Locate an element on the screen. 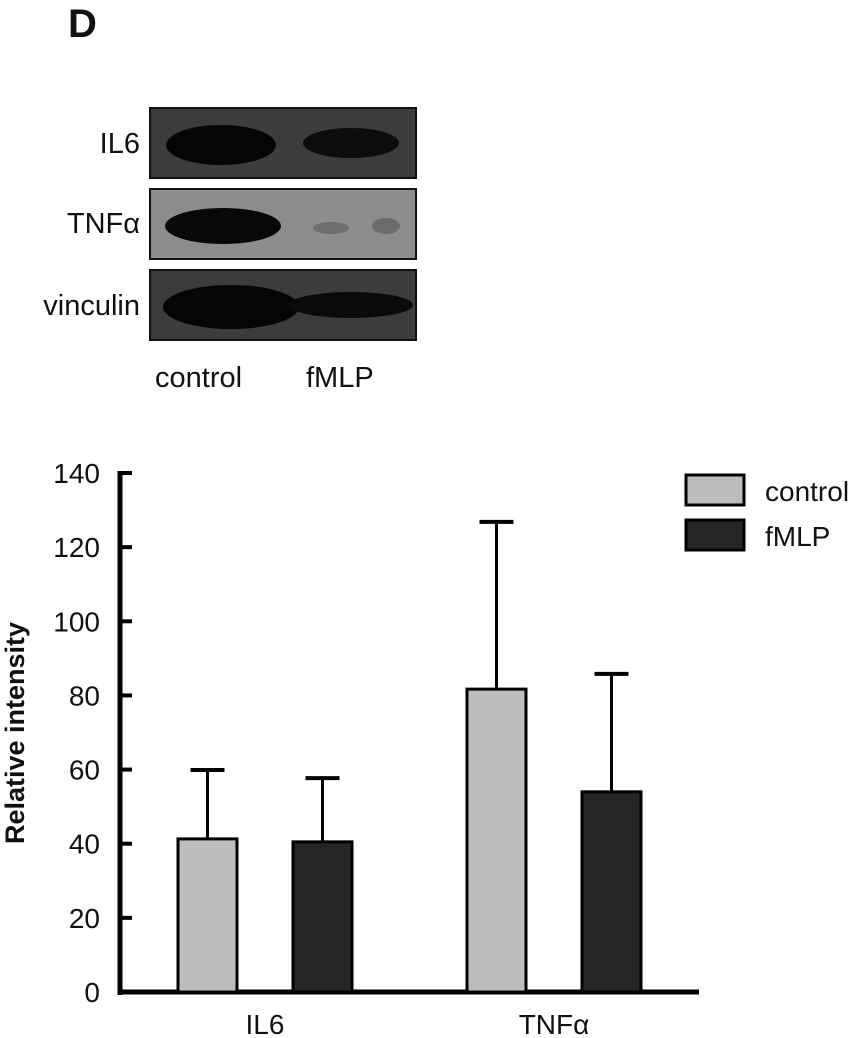  y-tick-label: 80 is located at coordinates (84, 695).